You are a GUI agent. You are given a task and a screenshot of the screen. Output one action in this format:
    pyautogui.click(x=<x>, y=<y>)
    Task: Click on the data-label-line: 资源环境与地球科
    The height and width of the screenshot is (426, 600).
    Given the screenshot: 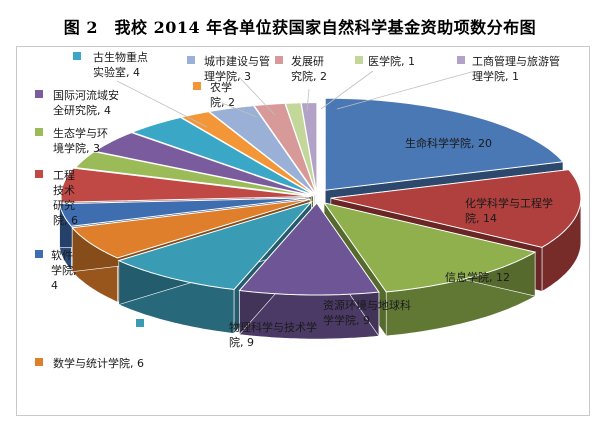 What is the action you would take?
    pyautogui.click(x=367, y=305)
    